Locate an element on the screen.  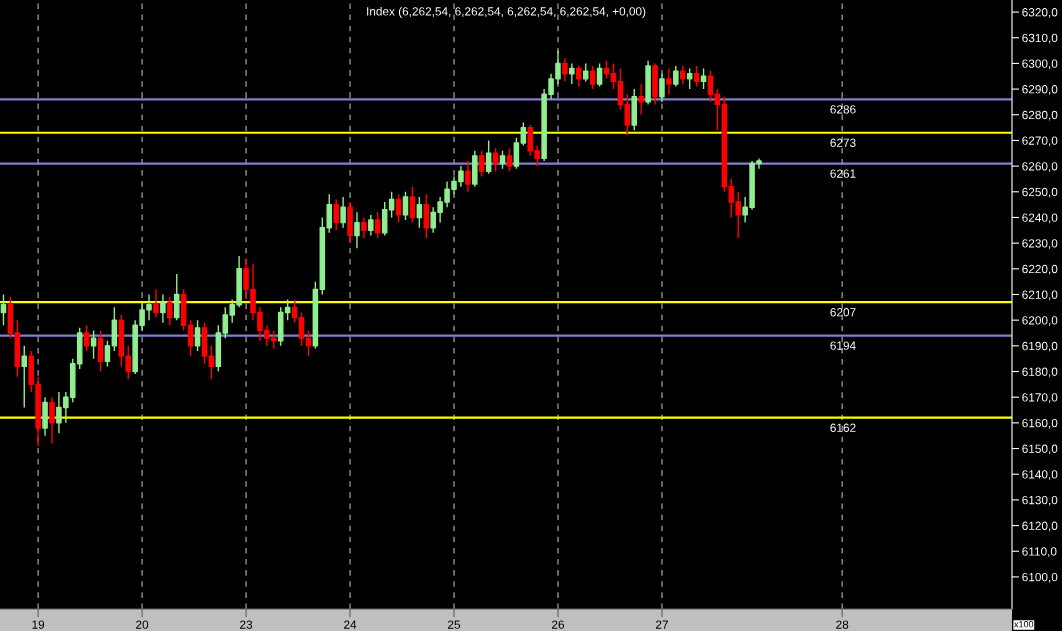
y-tick-label: 6200,0 is located at coordinates (1040, 321).